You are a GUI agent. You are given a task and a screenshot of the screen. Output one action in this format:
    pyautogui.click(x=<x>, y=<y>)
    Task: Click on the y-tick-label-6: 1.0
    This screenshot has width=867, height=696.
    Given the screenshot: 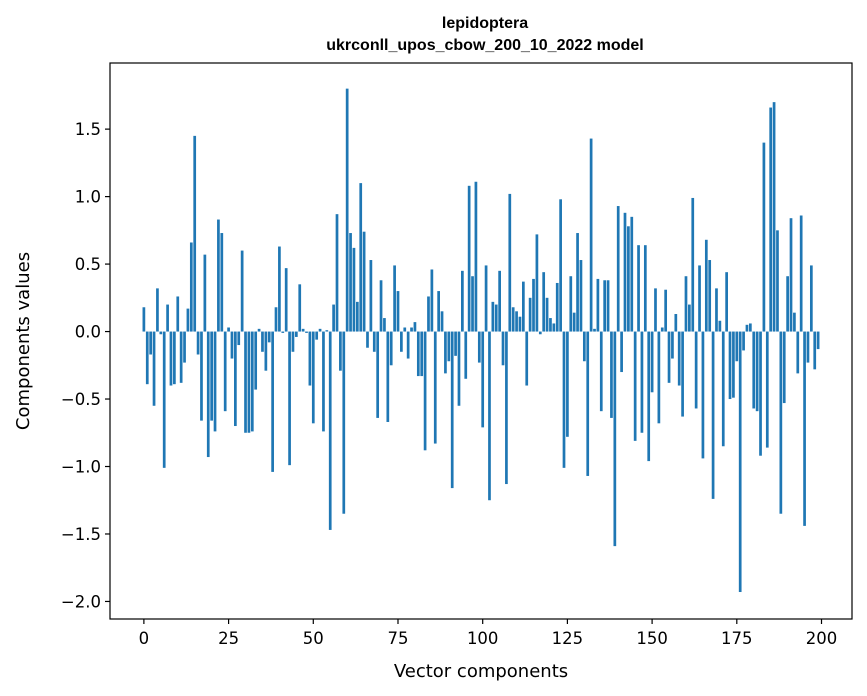 What is the action you would take?
    pyautogui.click(x=88, y=197)
    